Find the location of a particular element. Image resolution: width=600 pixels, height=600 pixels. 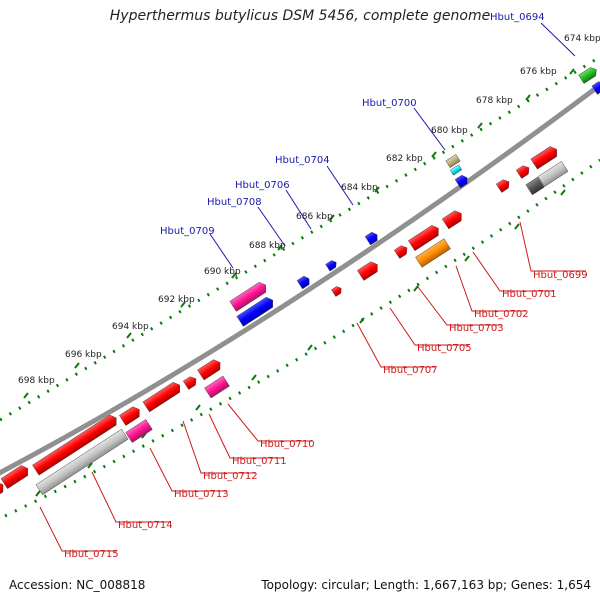

gene-label: Hbut_0711 is located at coordinates (259, 461).